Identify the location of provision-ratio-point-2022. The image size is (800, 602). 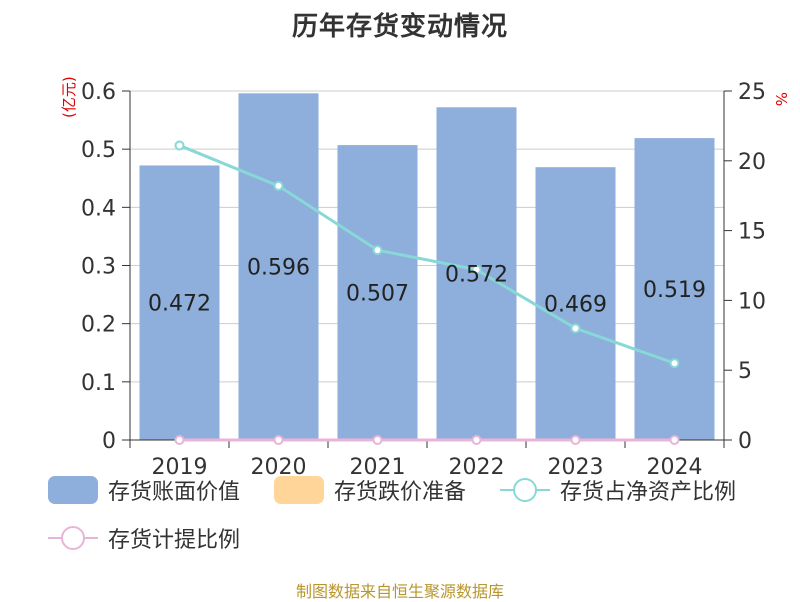
(476, 440).